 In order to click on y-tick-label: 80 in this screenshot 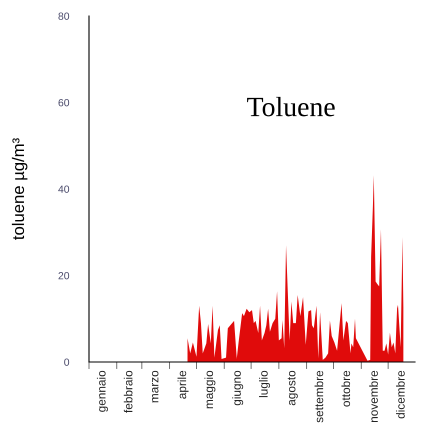, I will do `click(64, 16)`.